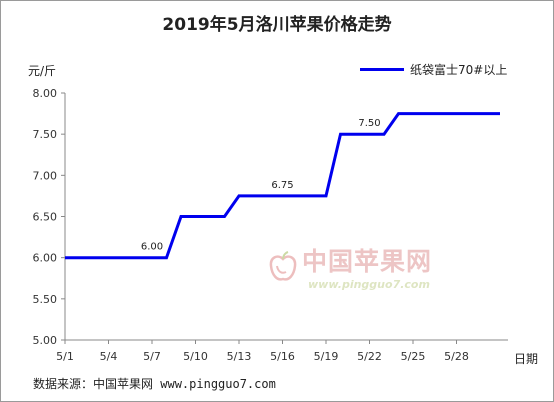 Image resolution: width=554 pixels, height=402 pixels. What do you see at coordinates (45, 340) in the screenshot?
I see `y-tick-label: 5.00` at bounding box center [45, 340].